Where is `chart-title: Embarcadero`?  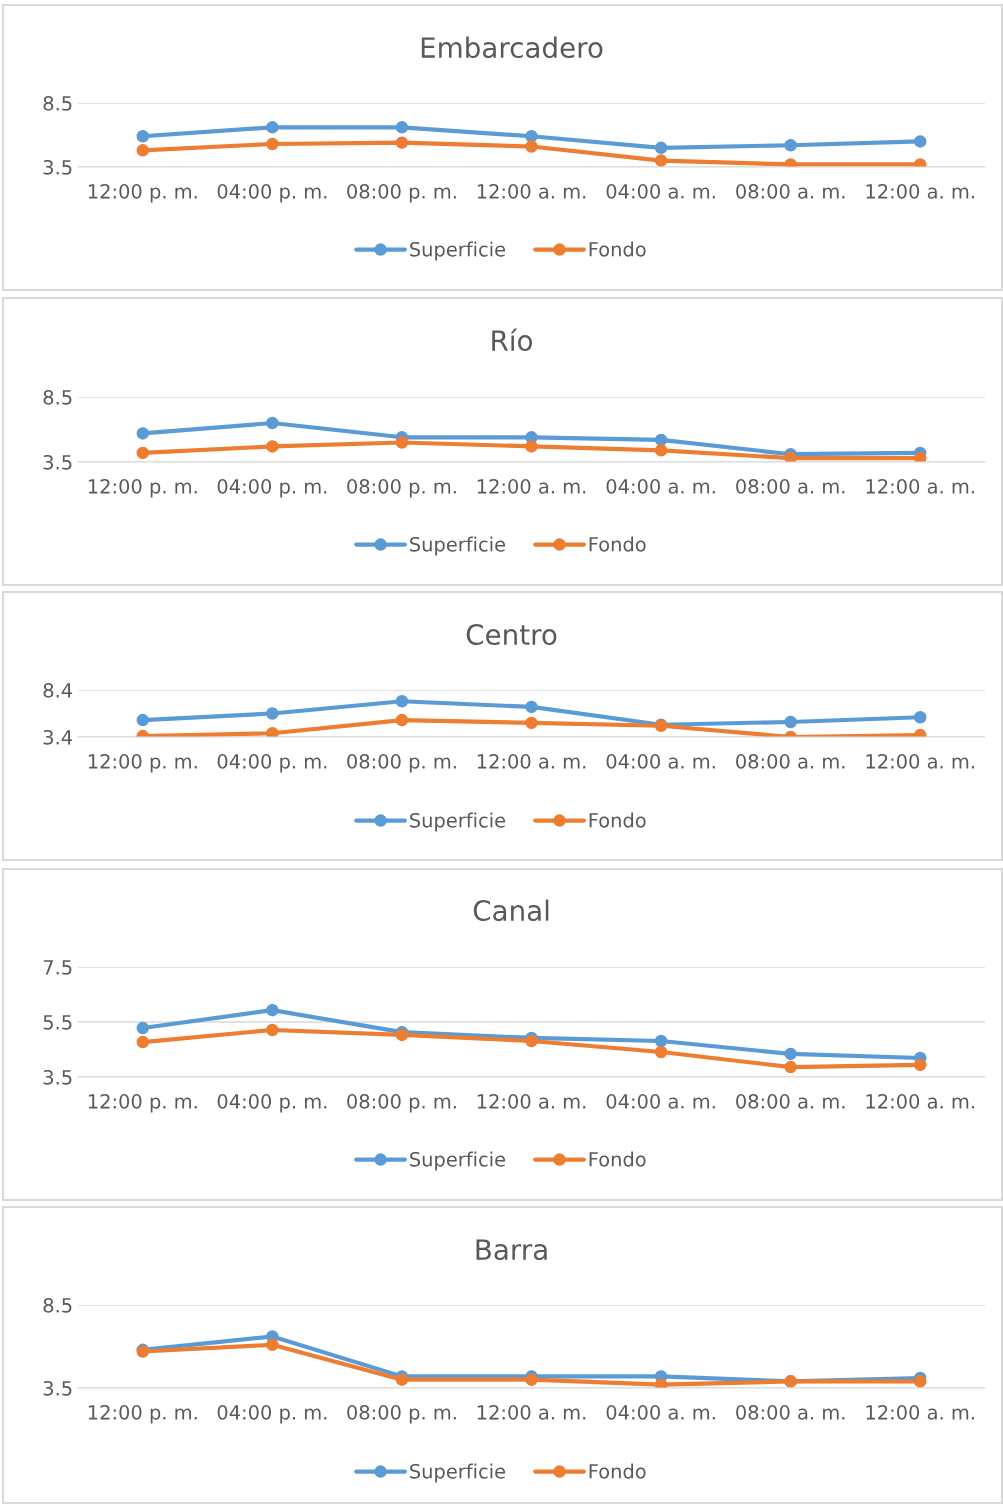 chart-title: Embarcadero is located at coordinates (512, 47).